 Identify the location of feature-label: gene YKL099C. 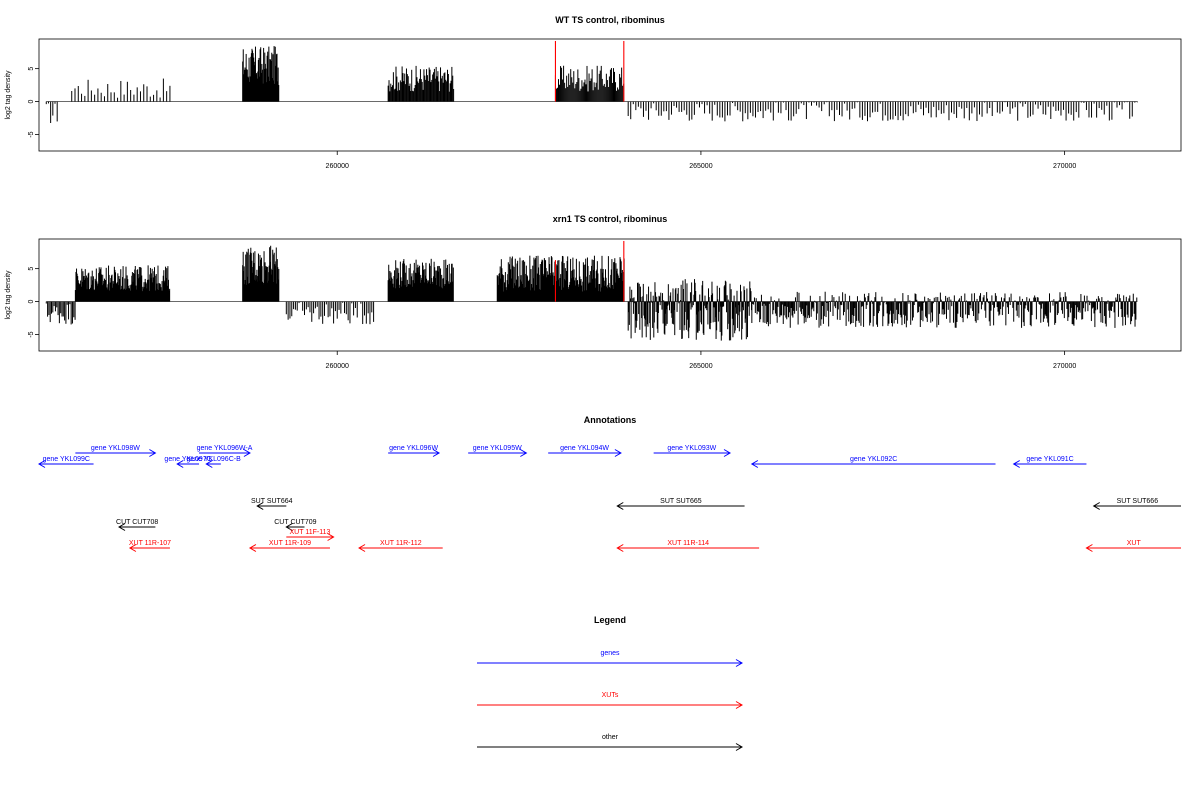
(66, 459).